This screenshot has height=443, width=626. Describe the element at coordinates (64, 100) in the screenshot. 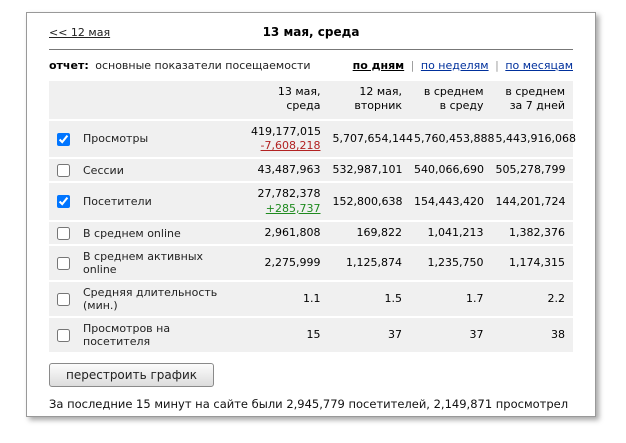

I see `column-header-checkbox` at that location.